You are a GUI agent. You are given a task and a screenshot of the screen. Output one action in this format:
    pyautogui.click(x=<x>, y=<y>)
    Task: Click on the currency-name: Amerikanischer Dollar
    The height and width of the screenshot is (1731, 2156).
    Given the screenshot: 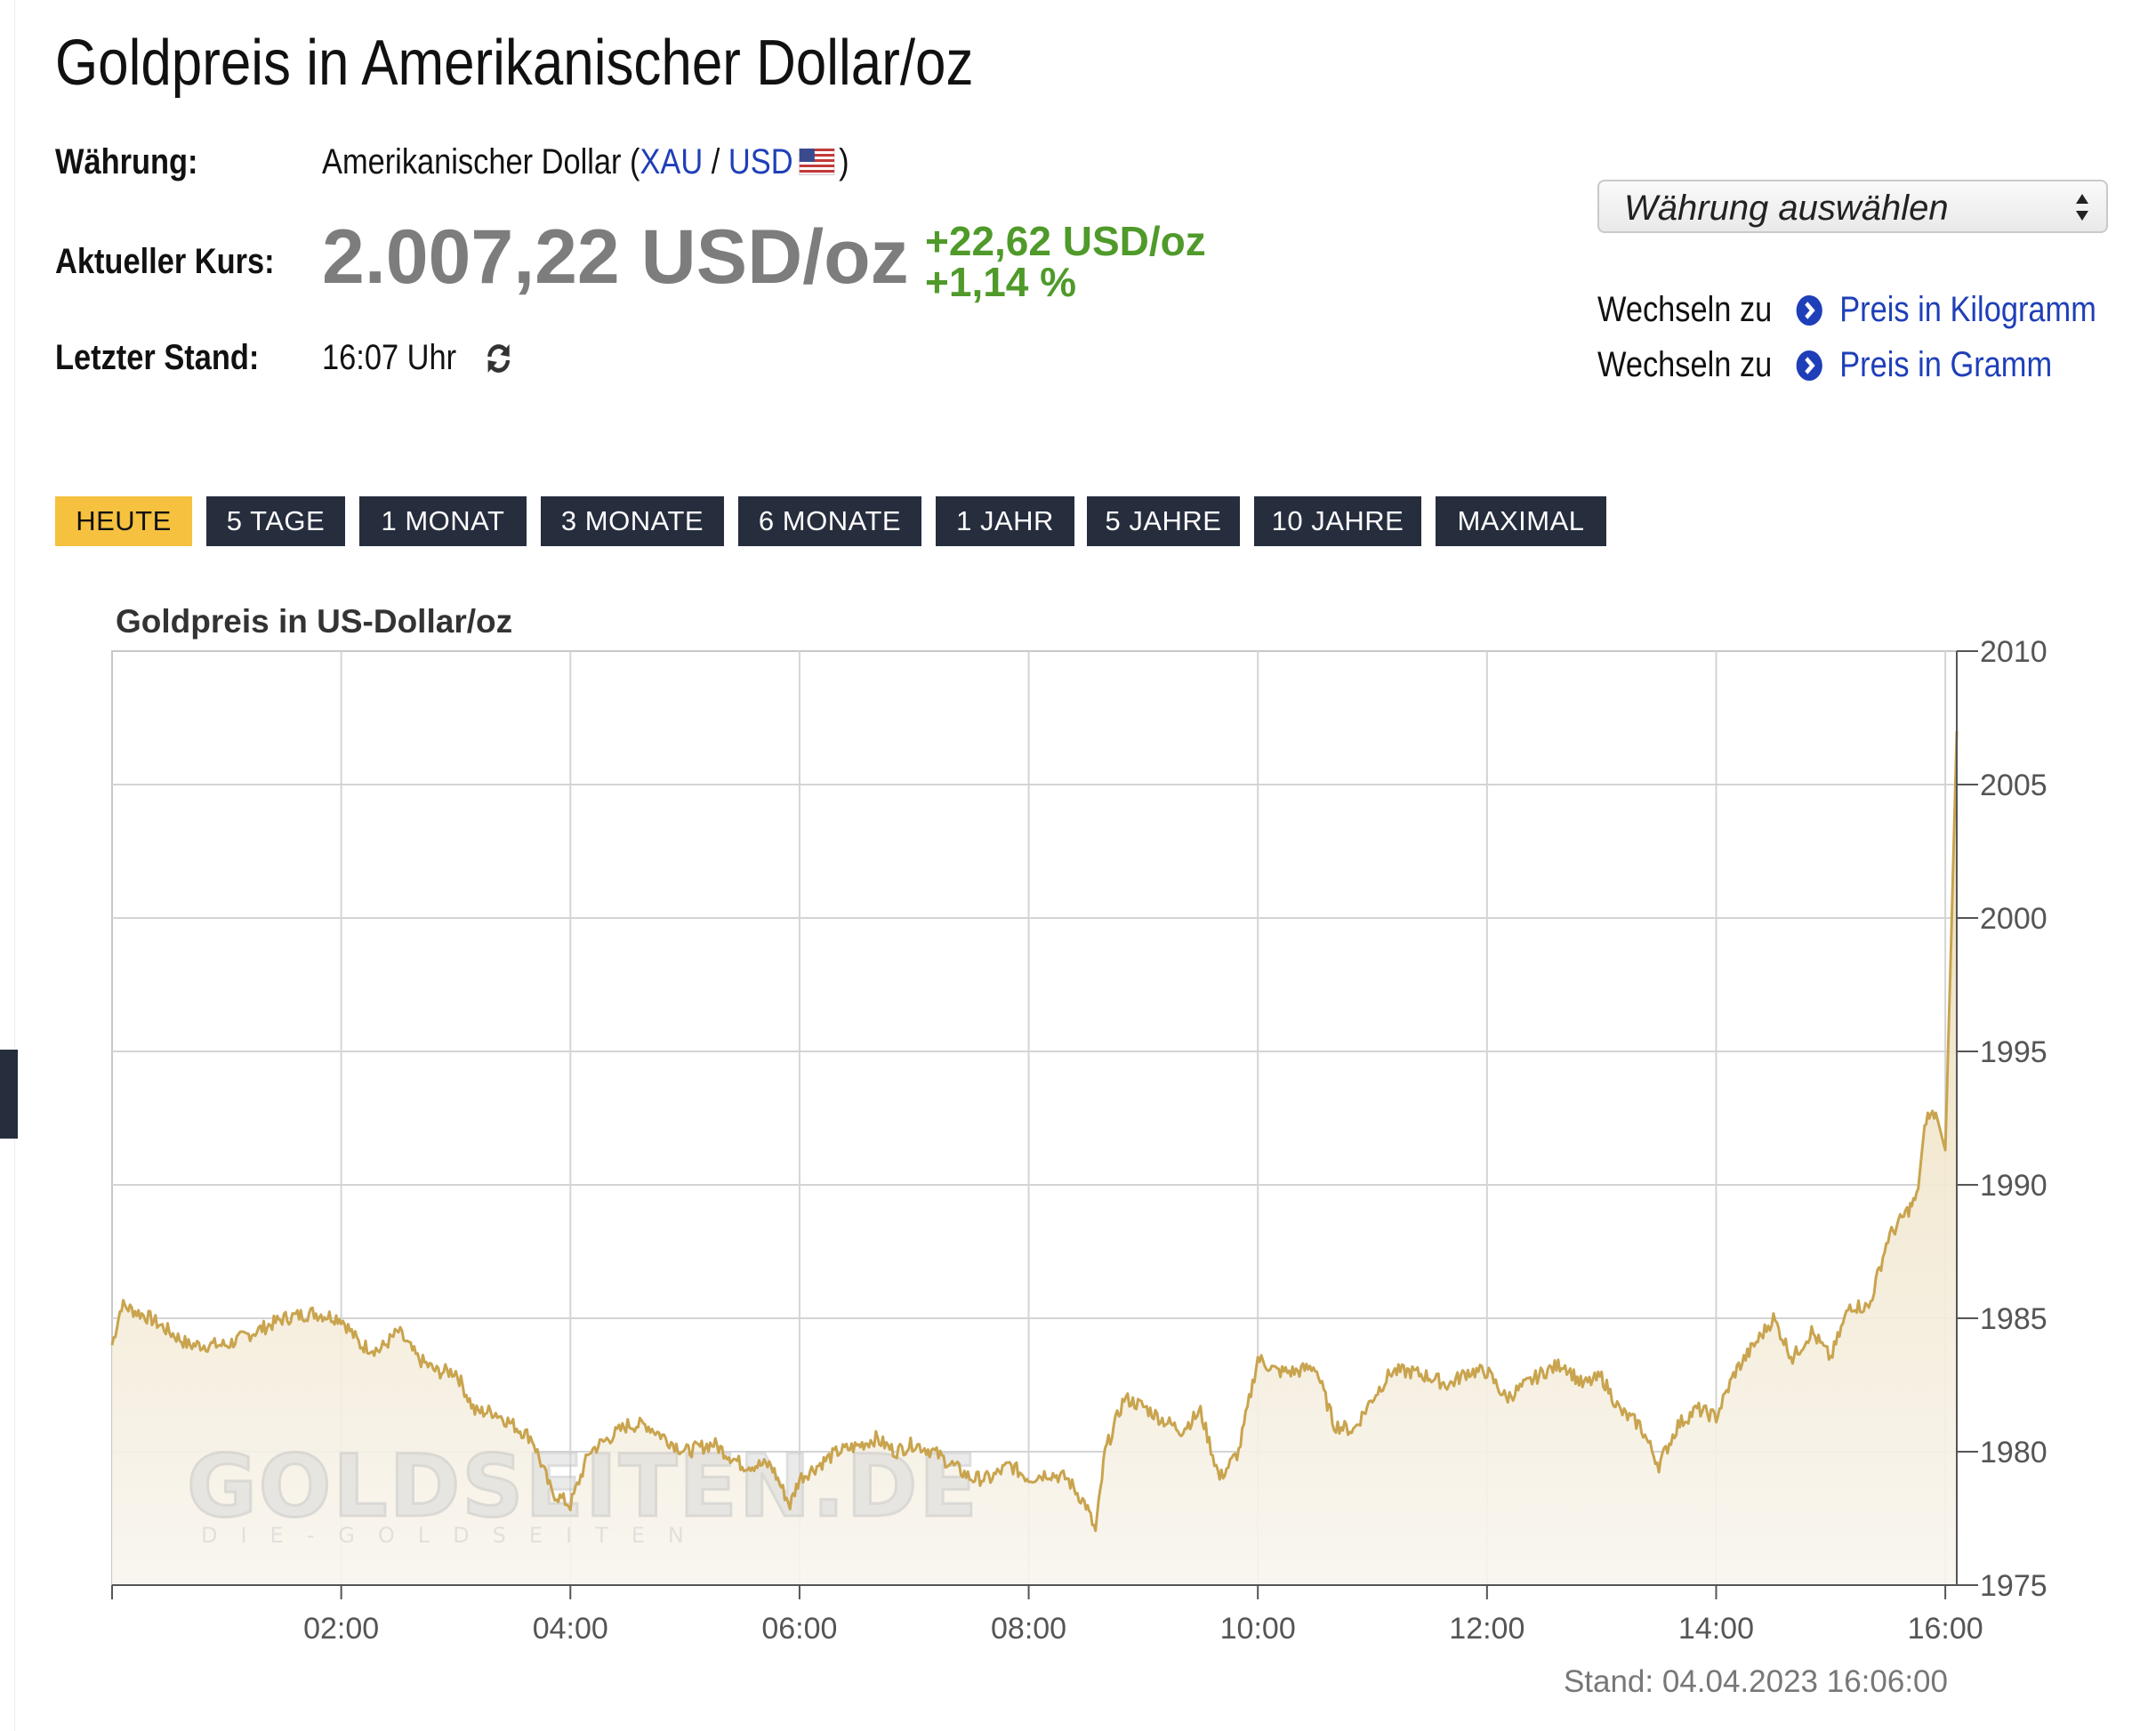 What is the action you would take?
    pyautogui.click(x=472, y=161)
    